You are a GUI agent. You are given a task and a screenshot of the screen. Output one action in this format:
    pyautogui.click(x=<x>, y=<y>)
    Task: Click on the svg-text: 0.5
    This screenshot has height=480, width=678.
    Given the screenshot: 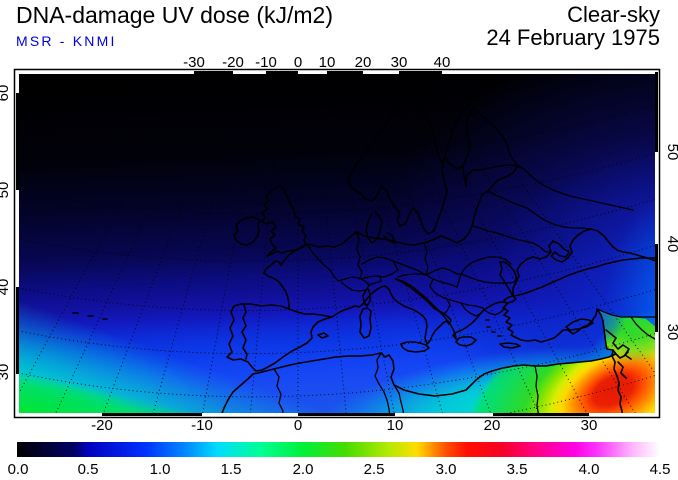 What is the action you would take?
    pyautogui.click(x=88, y=469)
    